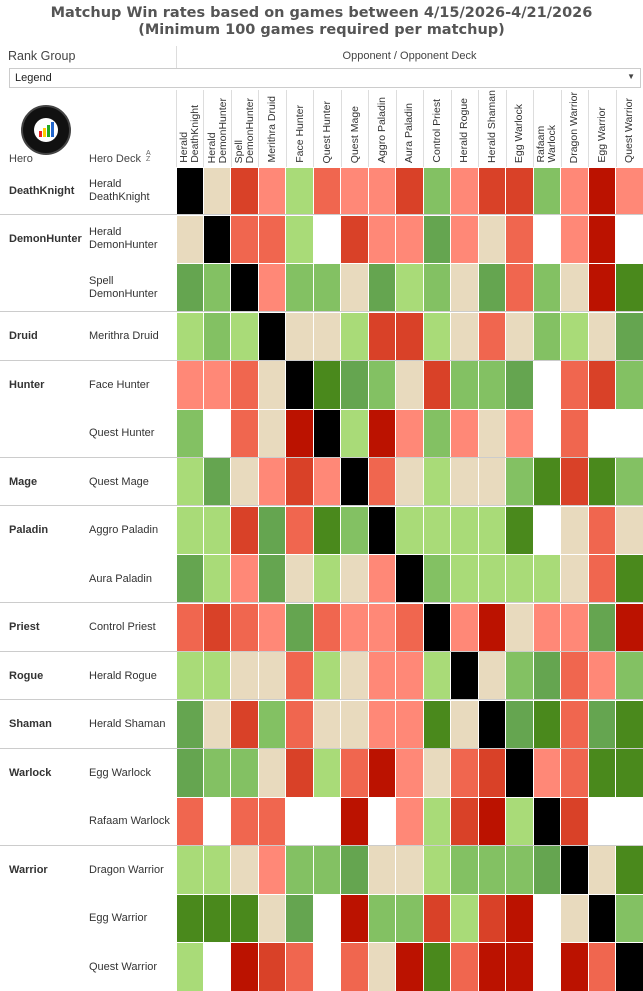  What do you see at coordinates (381, 128) in the screenshot?
I see `column-header: Aggro Paladin` at bounding box center [381, 128].